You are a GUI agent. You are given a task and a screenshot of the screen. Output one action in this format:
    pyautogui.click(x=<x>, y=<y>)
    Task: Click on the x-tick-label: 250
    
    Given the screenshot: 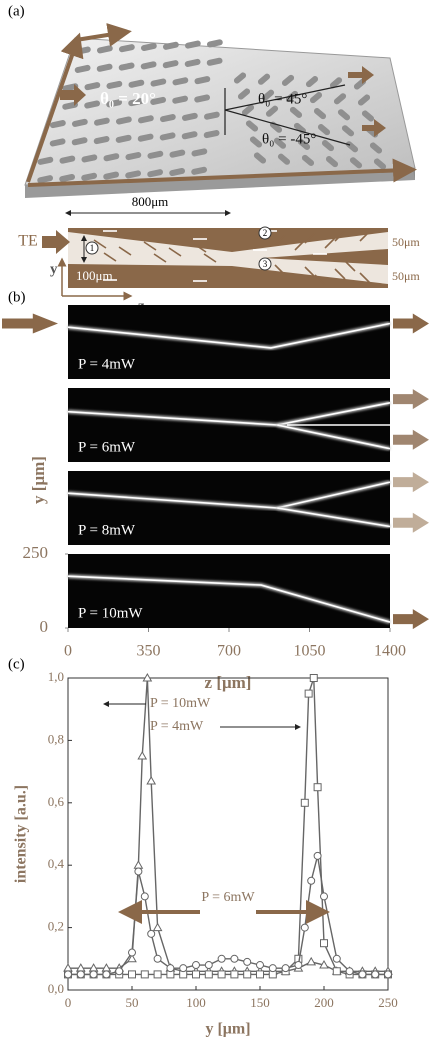 What is the action you would take?
    pyautogui.click(x=388, y=1002)
    